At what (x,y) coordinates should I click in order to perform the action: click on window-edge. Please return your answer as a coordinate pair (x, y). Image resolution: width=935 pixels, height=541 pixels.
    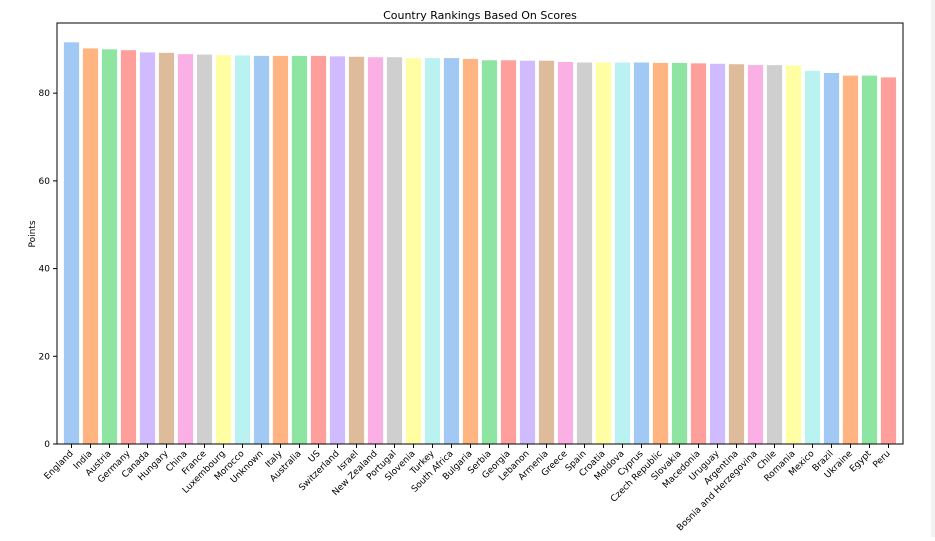
    Looking at the image, I should click on (933, 268).